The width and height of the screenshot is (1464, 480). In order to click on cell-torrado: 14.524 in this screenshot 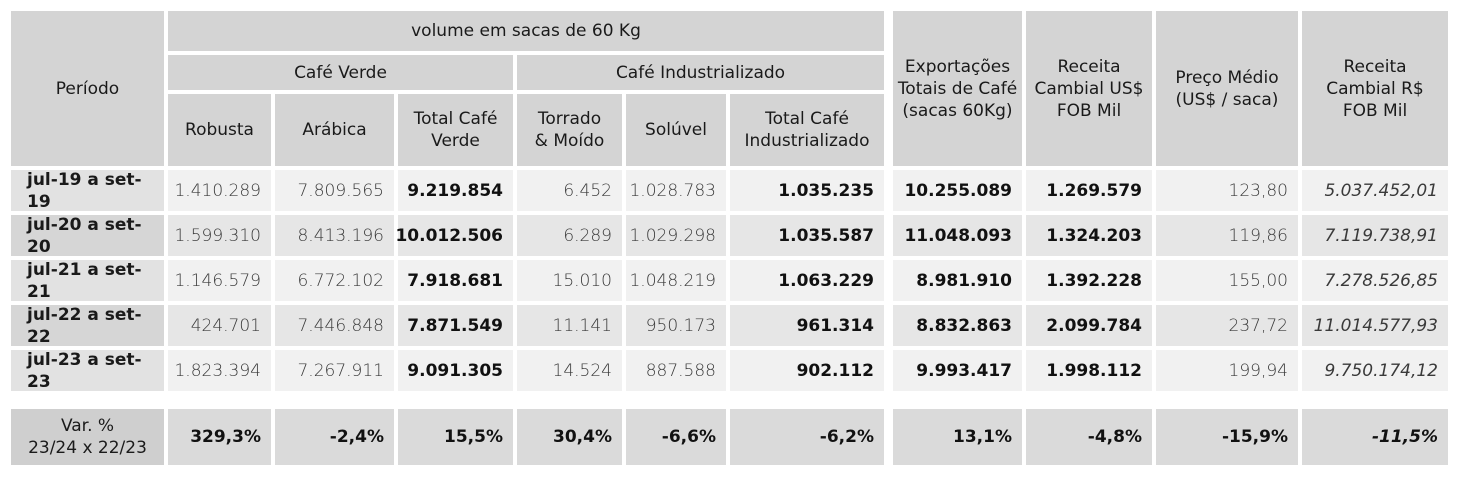, I will do `click(569, 370)`.